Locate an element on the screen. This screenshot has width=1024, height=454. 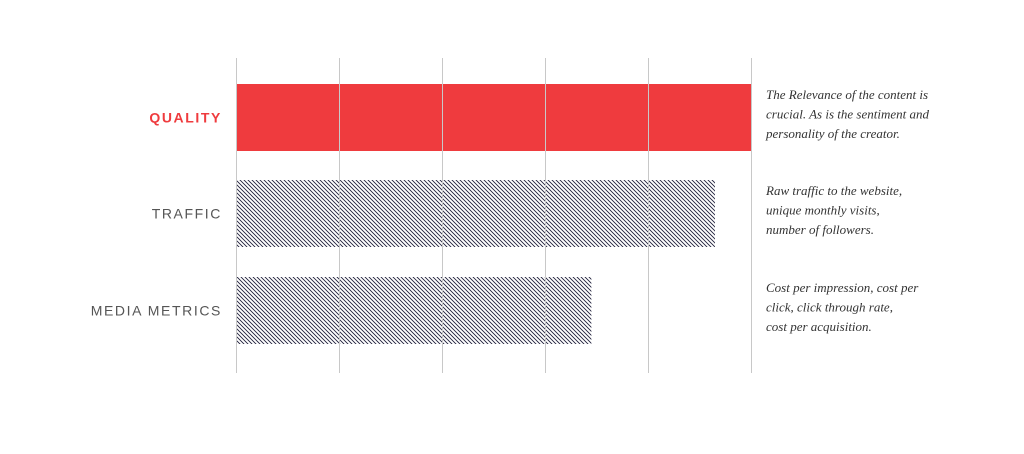
description-line: The Relevance of the content is is located at coordinates (847, 94).